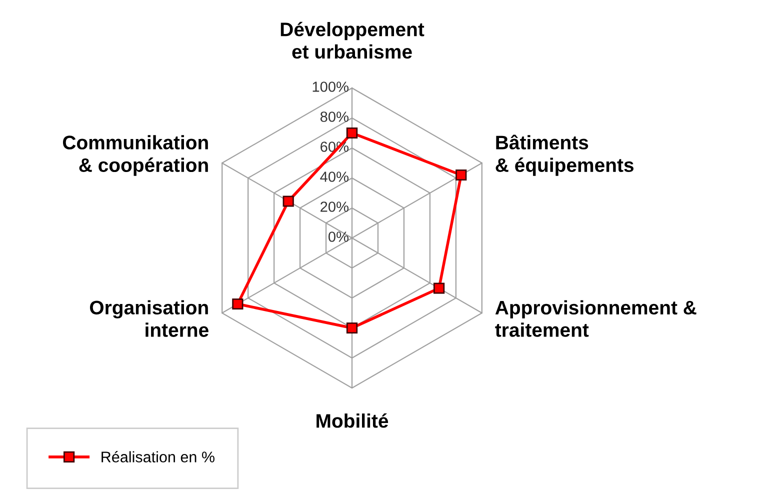  What do you see at coordinates (334, 177) in the screenshot?
I see `y-tick-label: 40%` at bounding box center [334, 177].